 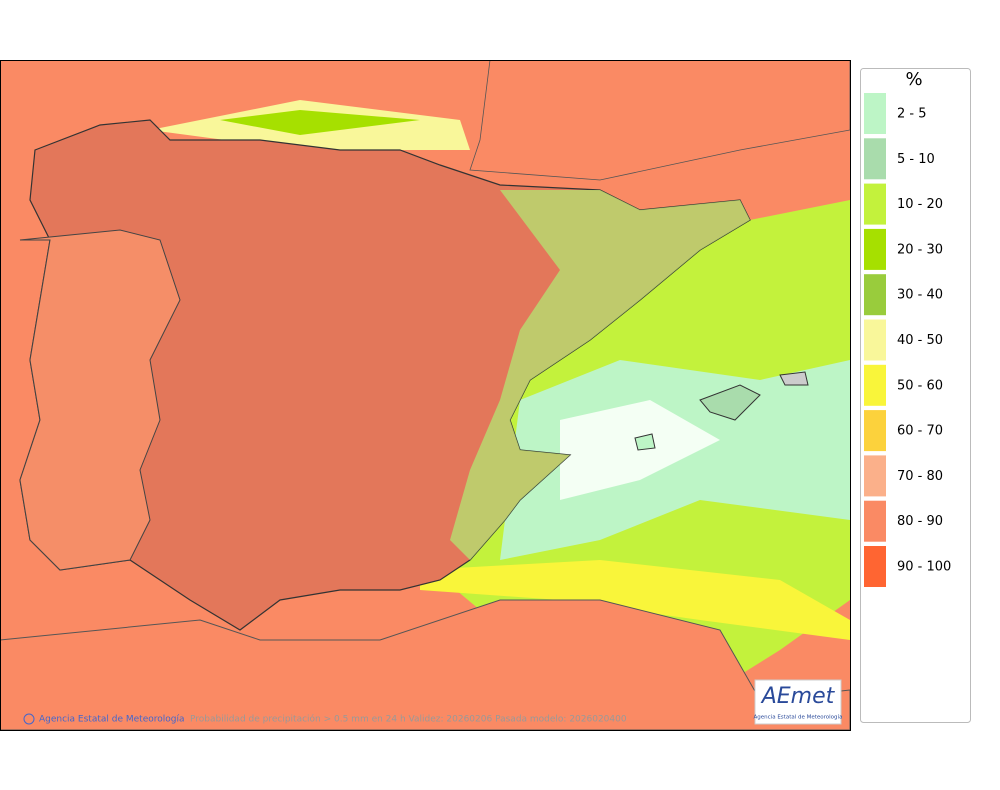 I want to click on east-coast, so click(x=600, y=375).